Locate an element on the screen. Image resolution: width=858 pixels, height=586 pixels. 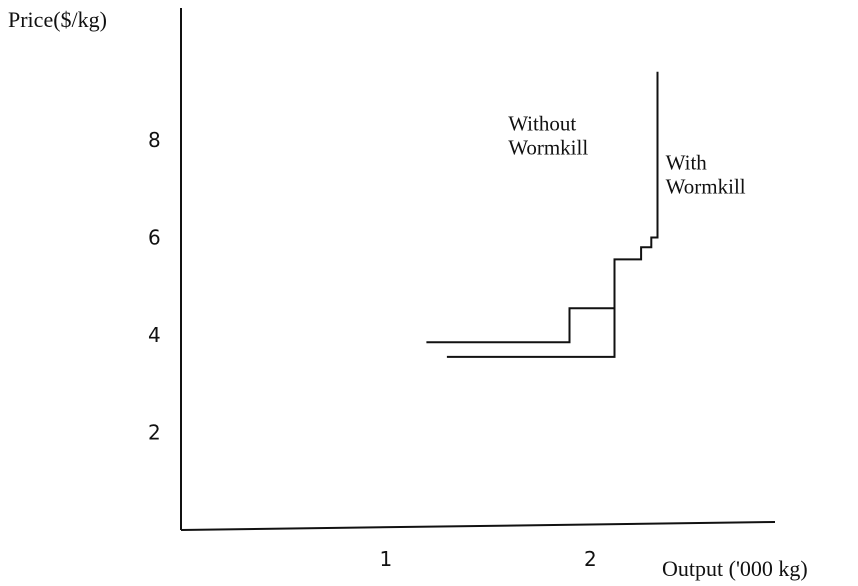
x-axis-label: Output ('000 kg) is located at coordinates (735, 568).